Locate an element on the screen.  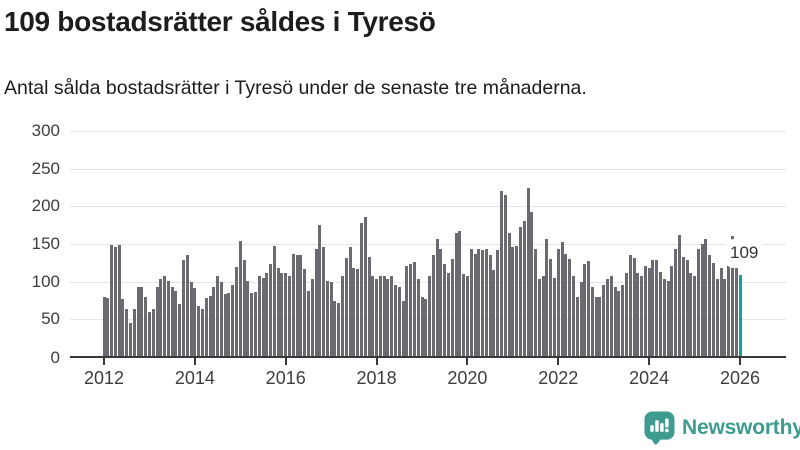
newsworthy-icon is located at coordinates (659, 428).